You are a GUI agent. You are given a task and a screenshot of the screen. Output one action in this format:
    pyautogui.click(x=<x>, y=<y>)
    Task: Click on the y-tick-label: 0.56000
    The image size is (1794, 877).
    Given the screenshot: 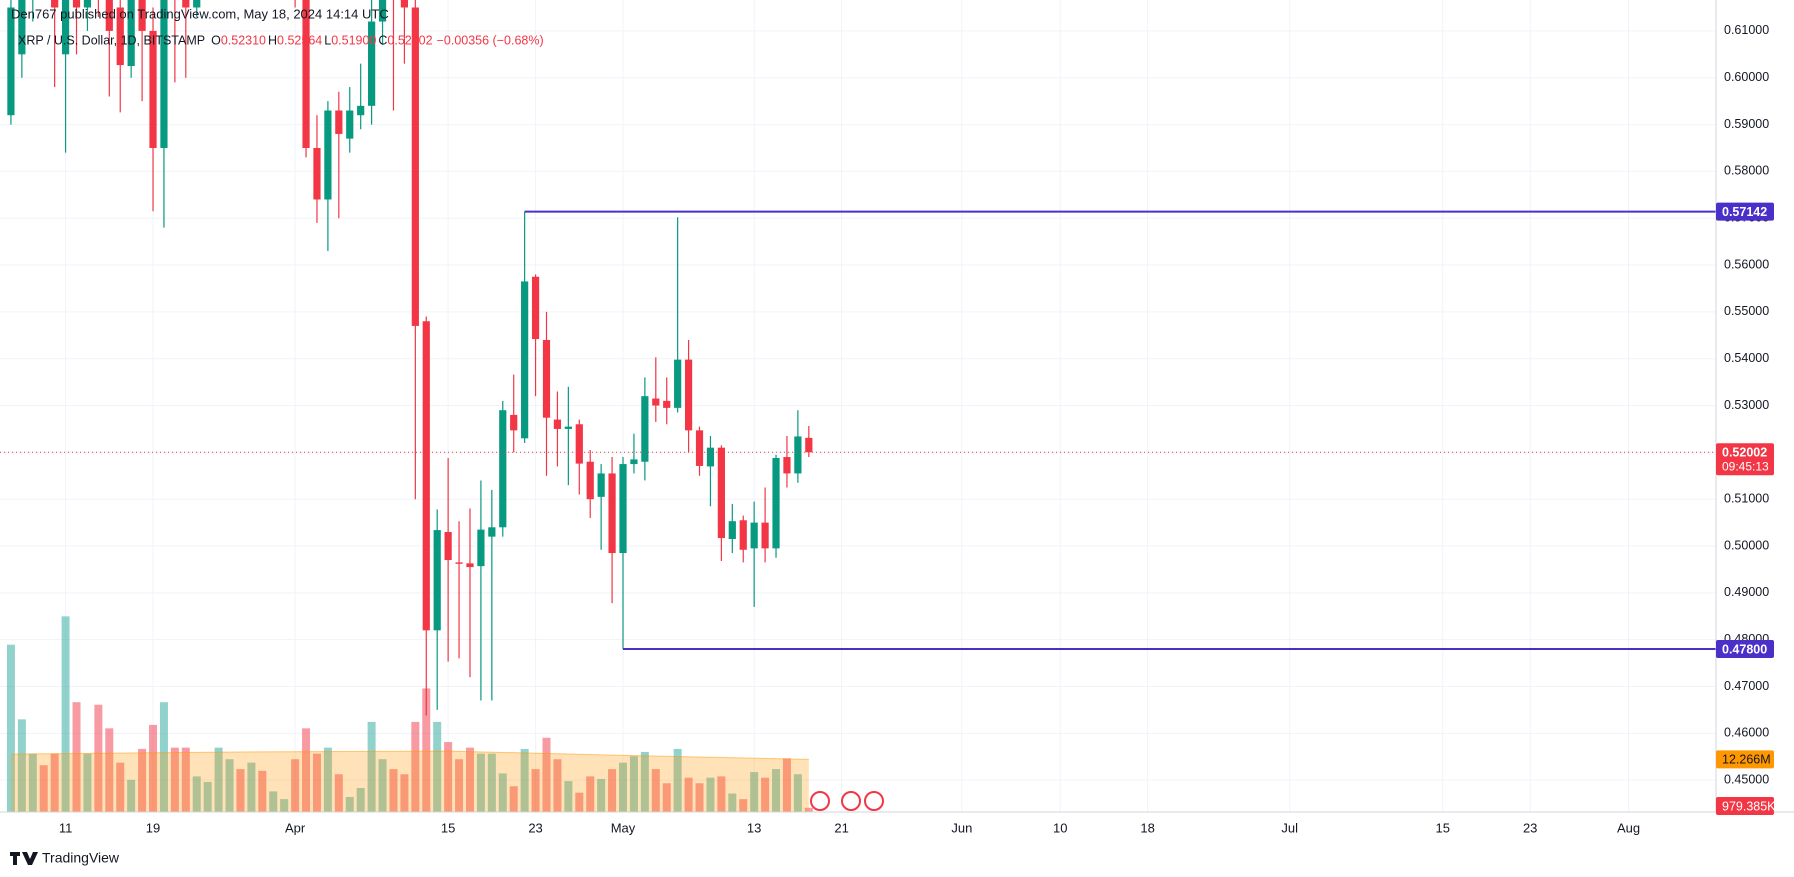 What is the action you would take?
    pyautogui.click(x=1746, y=264)
    